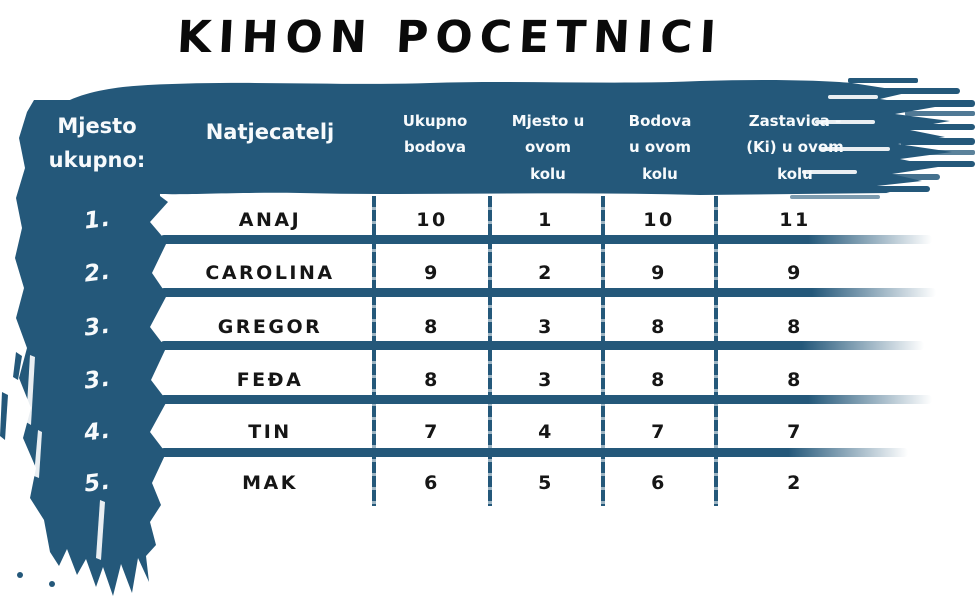  What do you see at coordinates (270, 273) in the screenshot?
I see `cell-name: CAROLINA` at bounding box center [270, 273].